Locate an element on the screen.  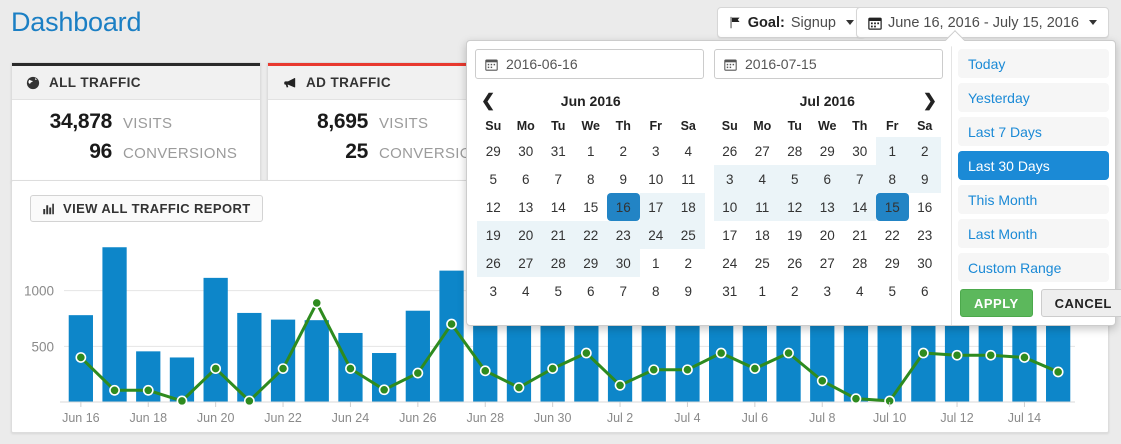
cancel-button: CANCEL is located at coordinates (1080, 303).